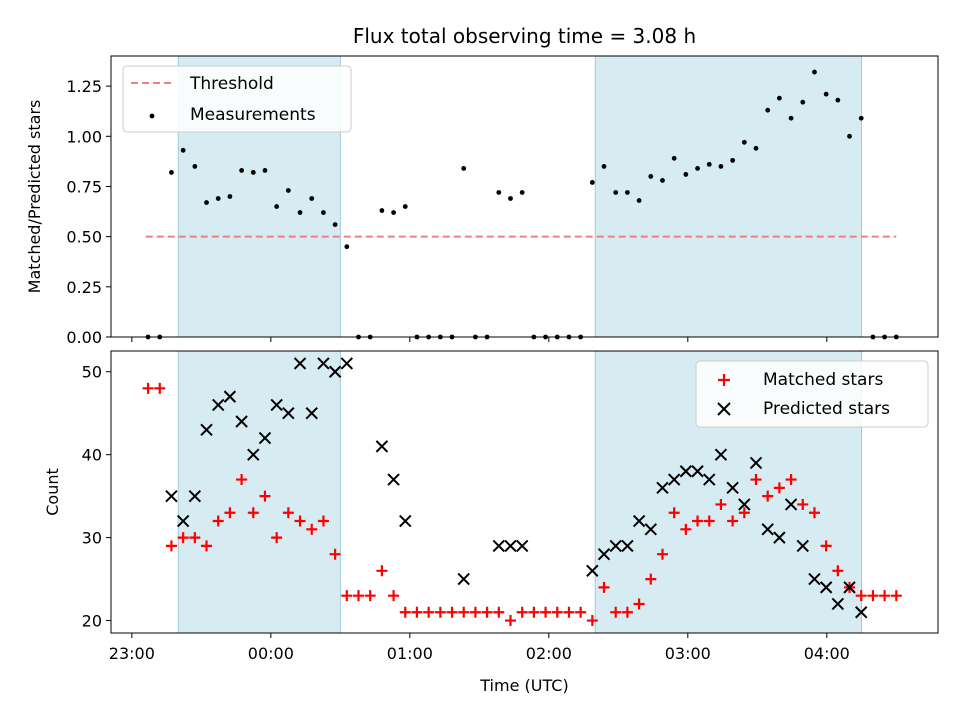  What do you see at coordinates (523, 685) in the screenshot?
I see `x-axis-label: Time (UTC)` at bounding box center [523, 685].